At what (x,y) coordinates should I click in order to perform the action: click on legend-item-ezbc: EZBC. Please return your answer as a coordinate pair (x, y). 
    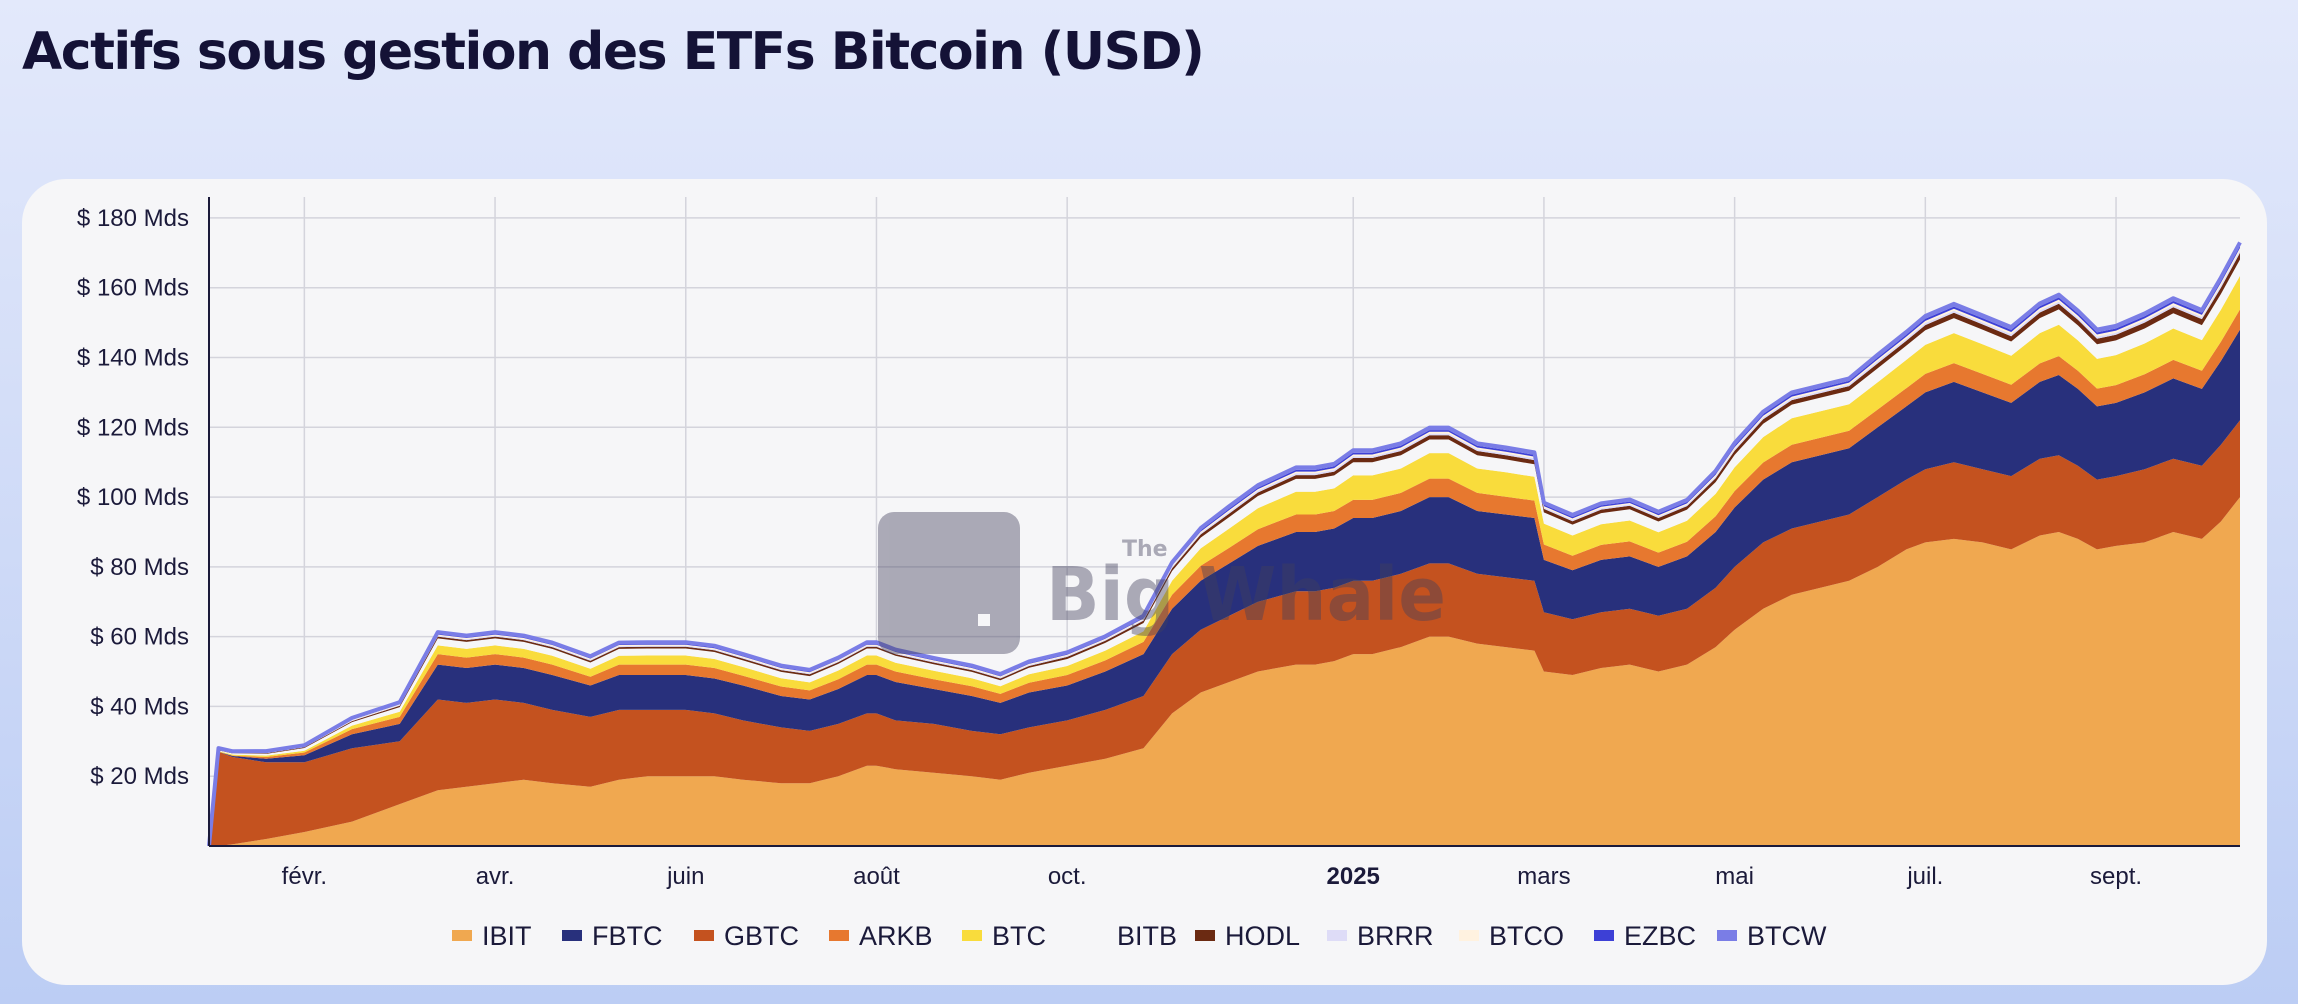
    Looking at the image, I should click on (1645, 936).